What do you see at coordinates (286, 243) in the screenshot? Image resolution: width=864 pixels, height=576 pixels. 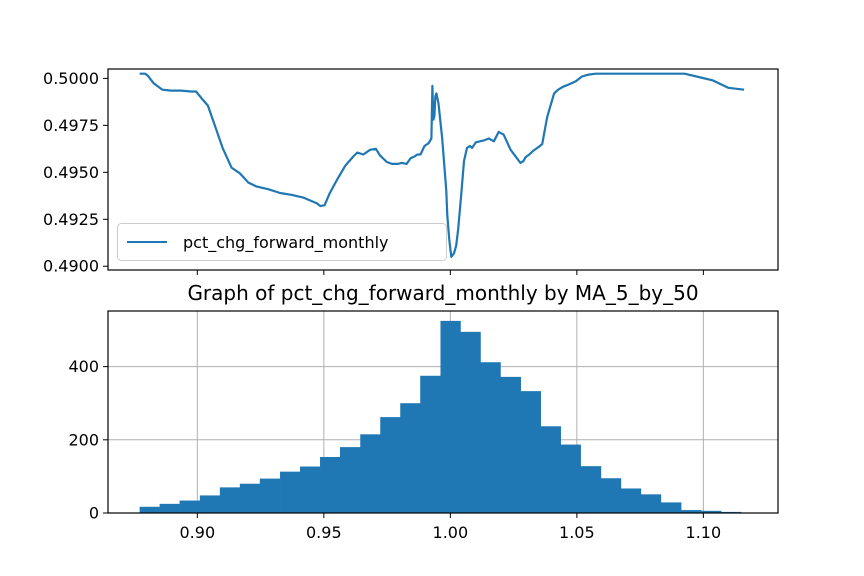 I see `legend-label: pct_chg_forward_monthly` at bounding box center [286, 243].